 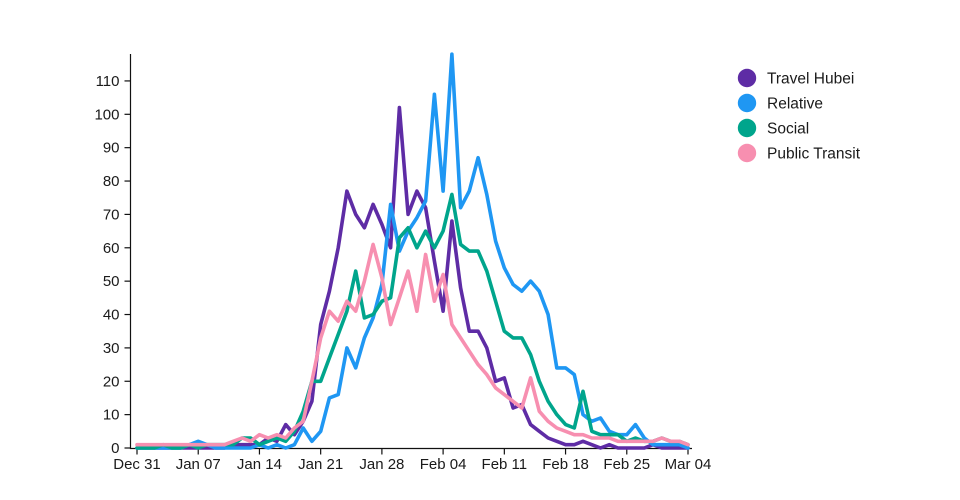 What do you see at coordinates (565, 464) in the screenshot?
I see `x-tick-label: Feb 18` at bounding box center [565, 464].